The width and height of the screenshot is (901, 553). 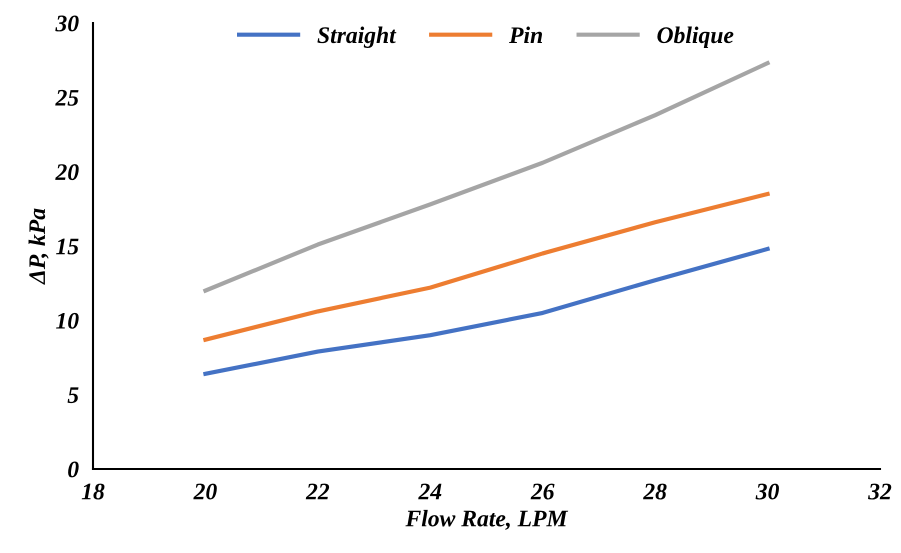 I want to click on y-tick-label: 0, so click(x=73, y=469).